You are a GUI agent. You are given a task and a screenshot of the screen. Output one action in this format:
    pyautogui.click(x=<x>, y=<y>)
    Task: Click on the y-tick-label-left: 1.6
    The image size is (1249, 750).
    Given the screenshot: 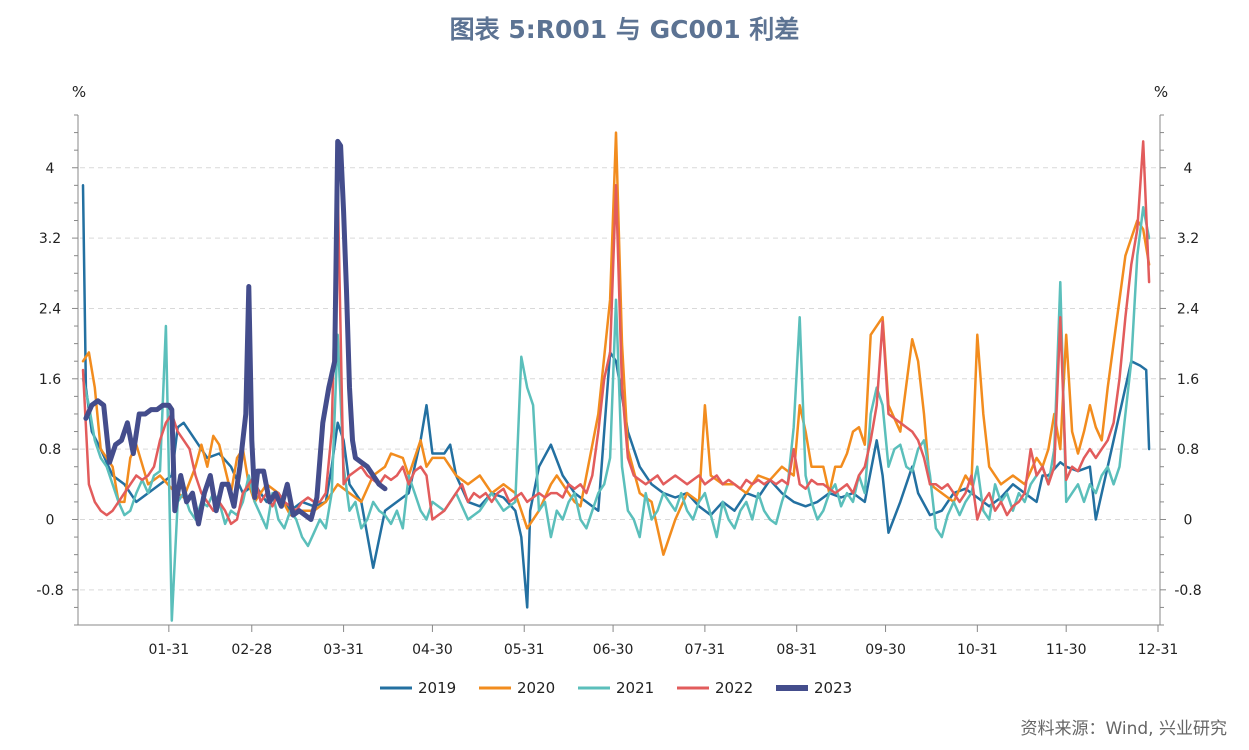 What is the action you would take?
    pyautogui.click(x=50, y=380)
    